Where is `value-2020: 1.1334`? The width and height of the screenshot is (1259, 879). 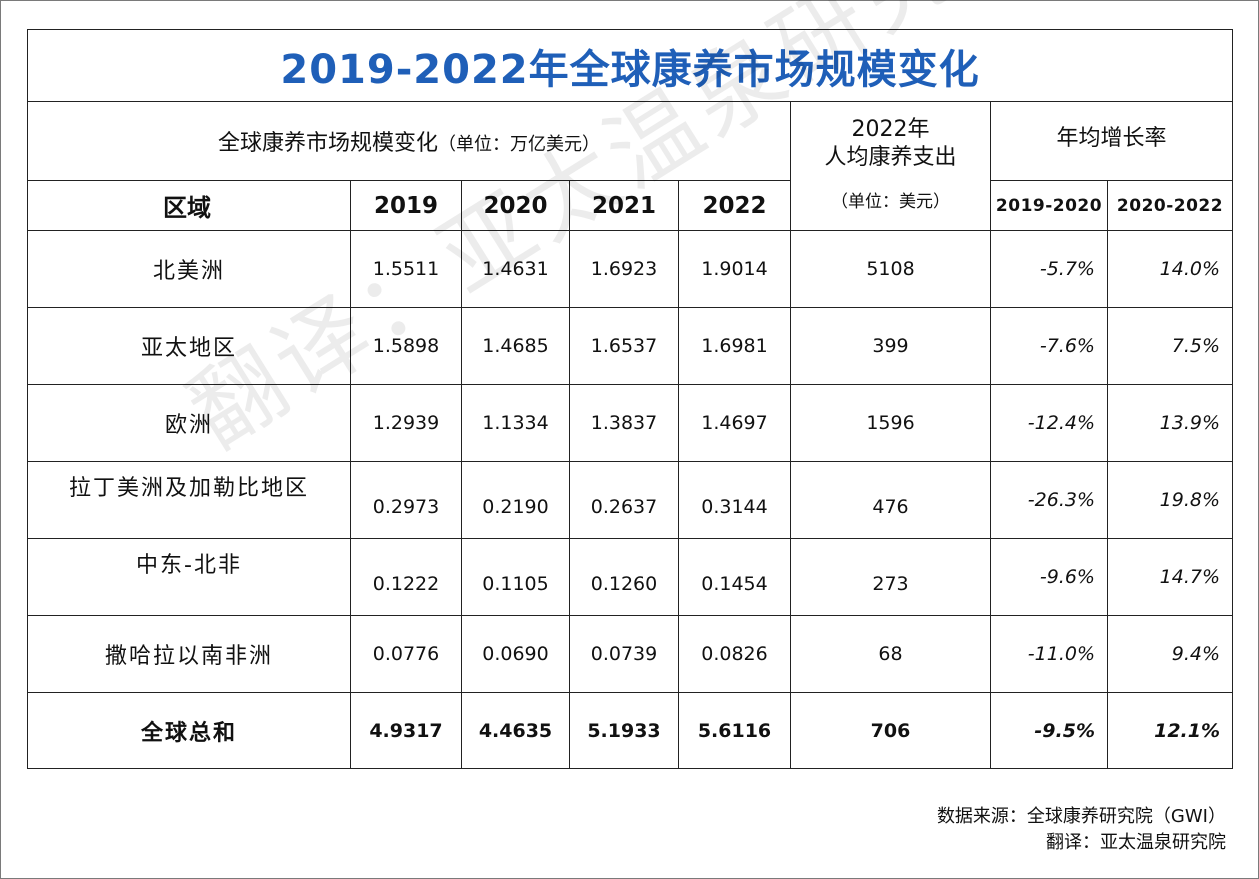 value-2020: 1.1334 is located at coordinates (515, 423).